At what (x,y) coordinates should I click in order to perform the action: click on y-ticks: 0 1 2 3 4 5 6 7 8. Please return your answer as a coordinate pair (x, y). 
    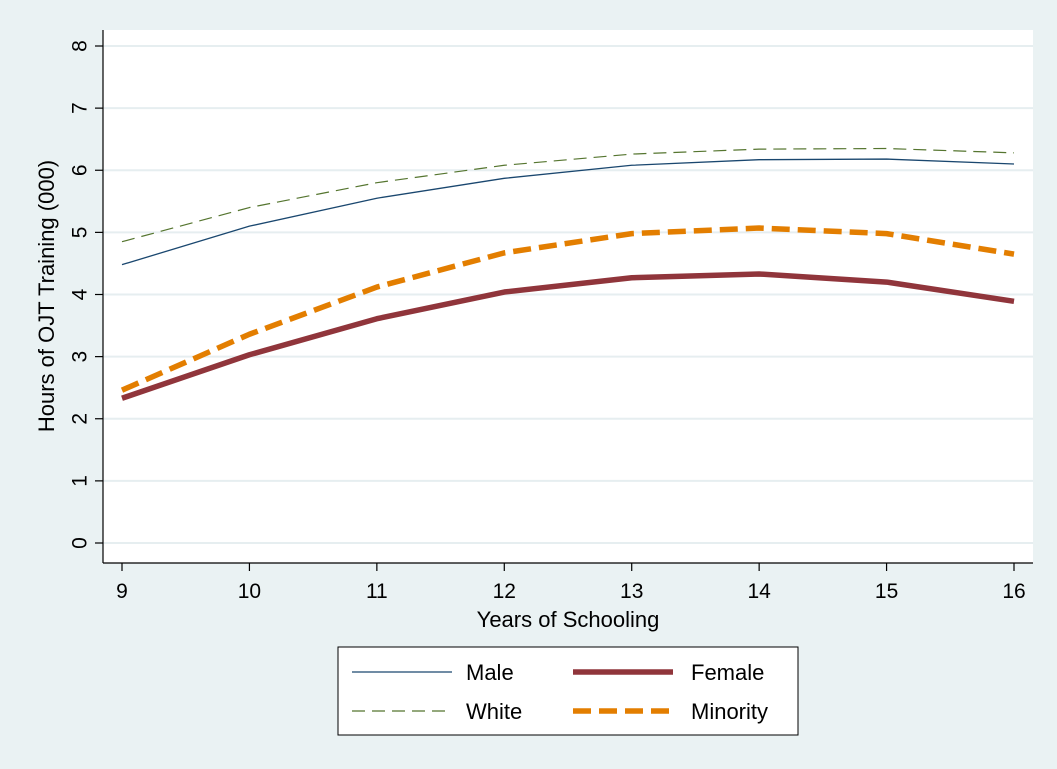
    Looking at the image, I should click on (85, 294).